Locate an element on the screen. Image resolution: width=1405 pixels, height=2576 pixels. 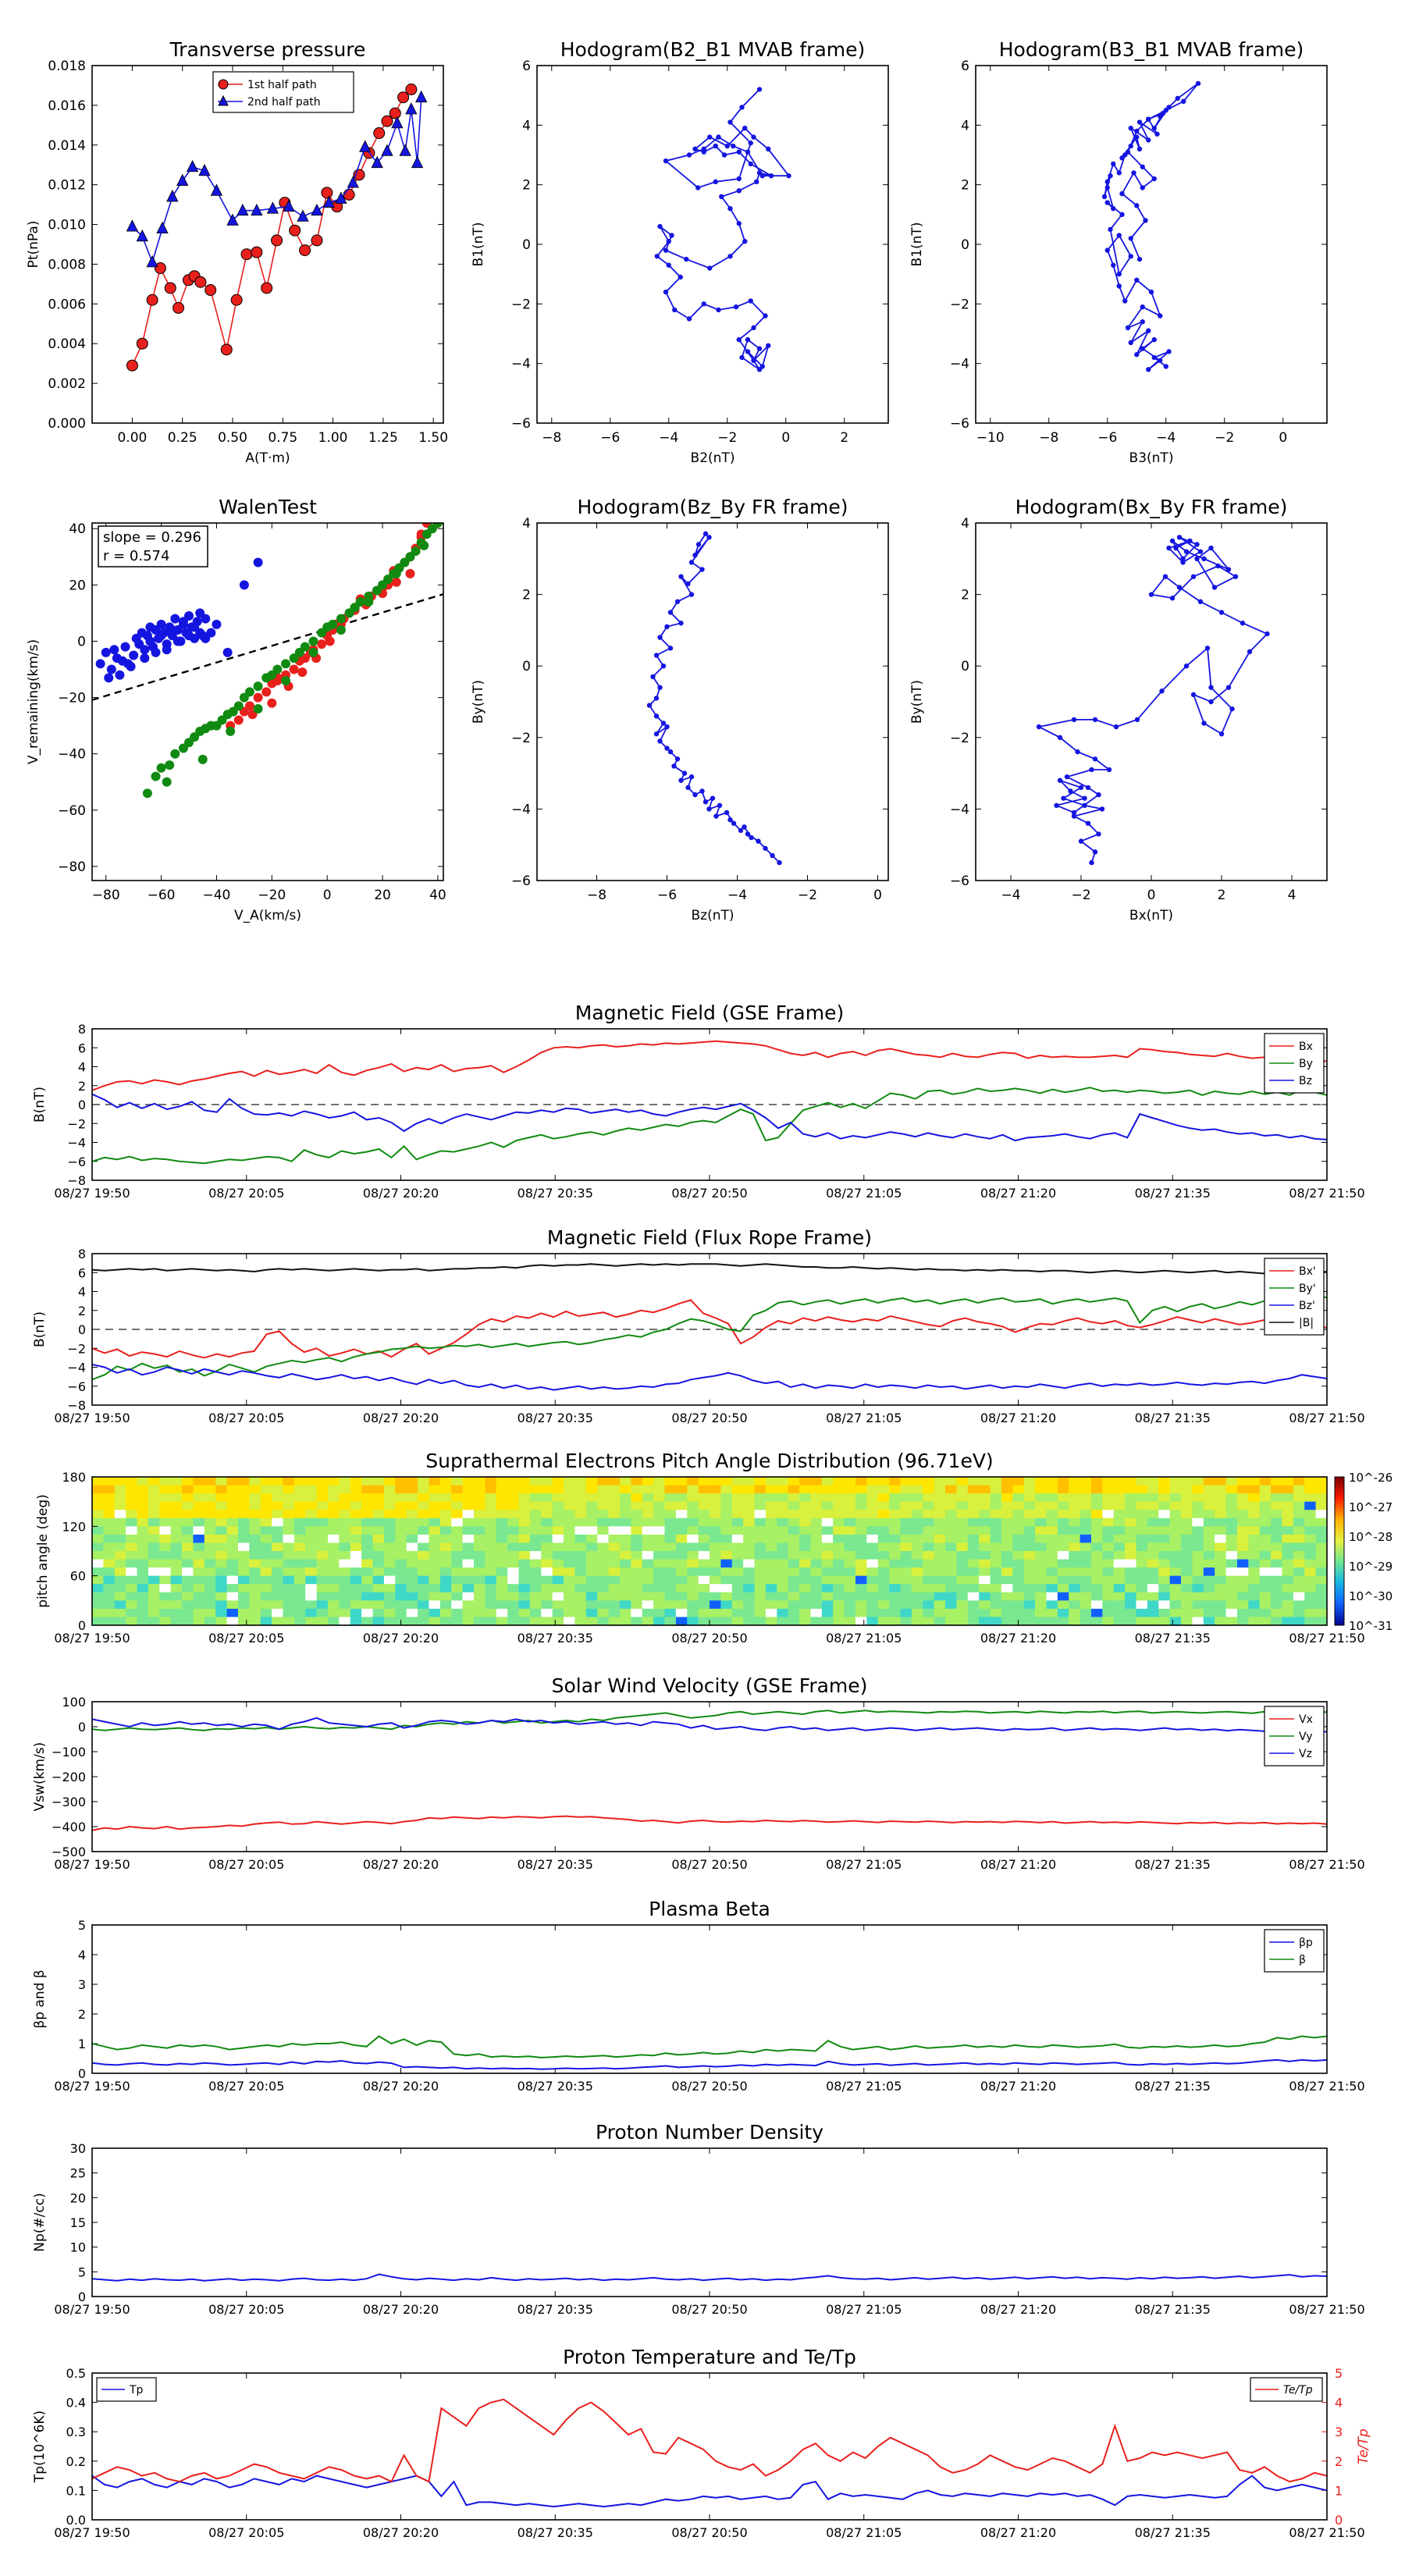
series-line-Vy is located at coordinates (710, 1720).